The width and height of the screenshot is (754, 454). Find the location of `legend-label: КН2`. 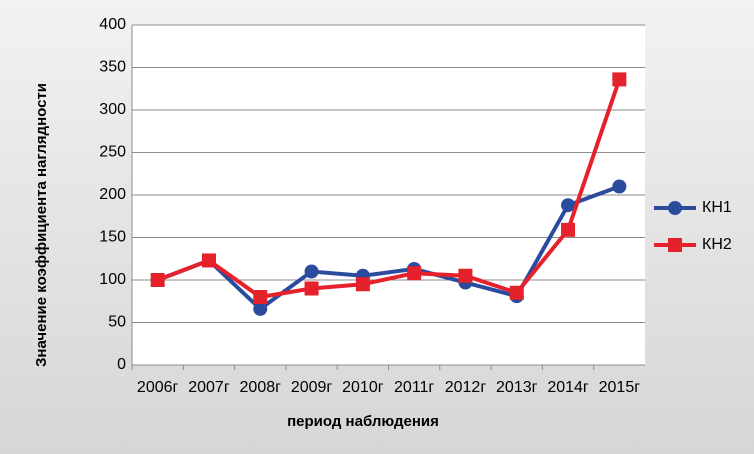

legend-label: КН2 is located at coordinates (717, 244).